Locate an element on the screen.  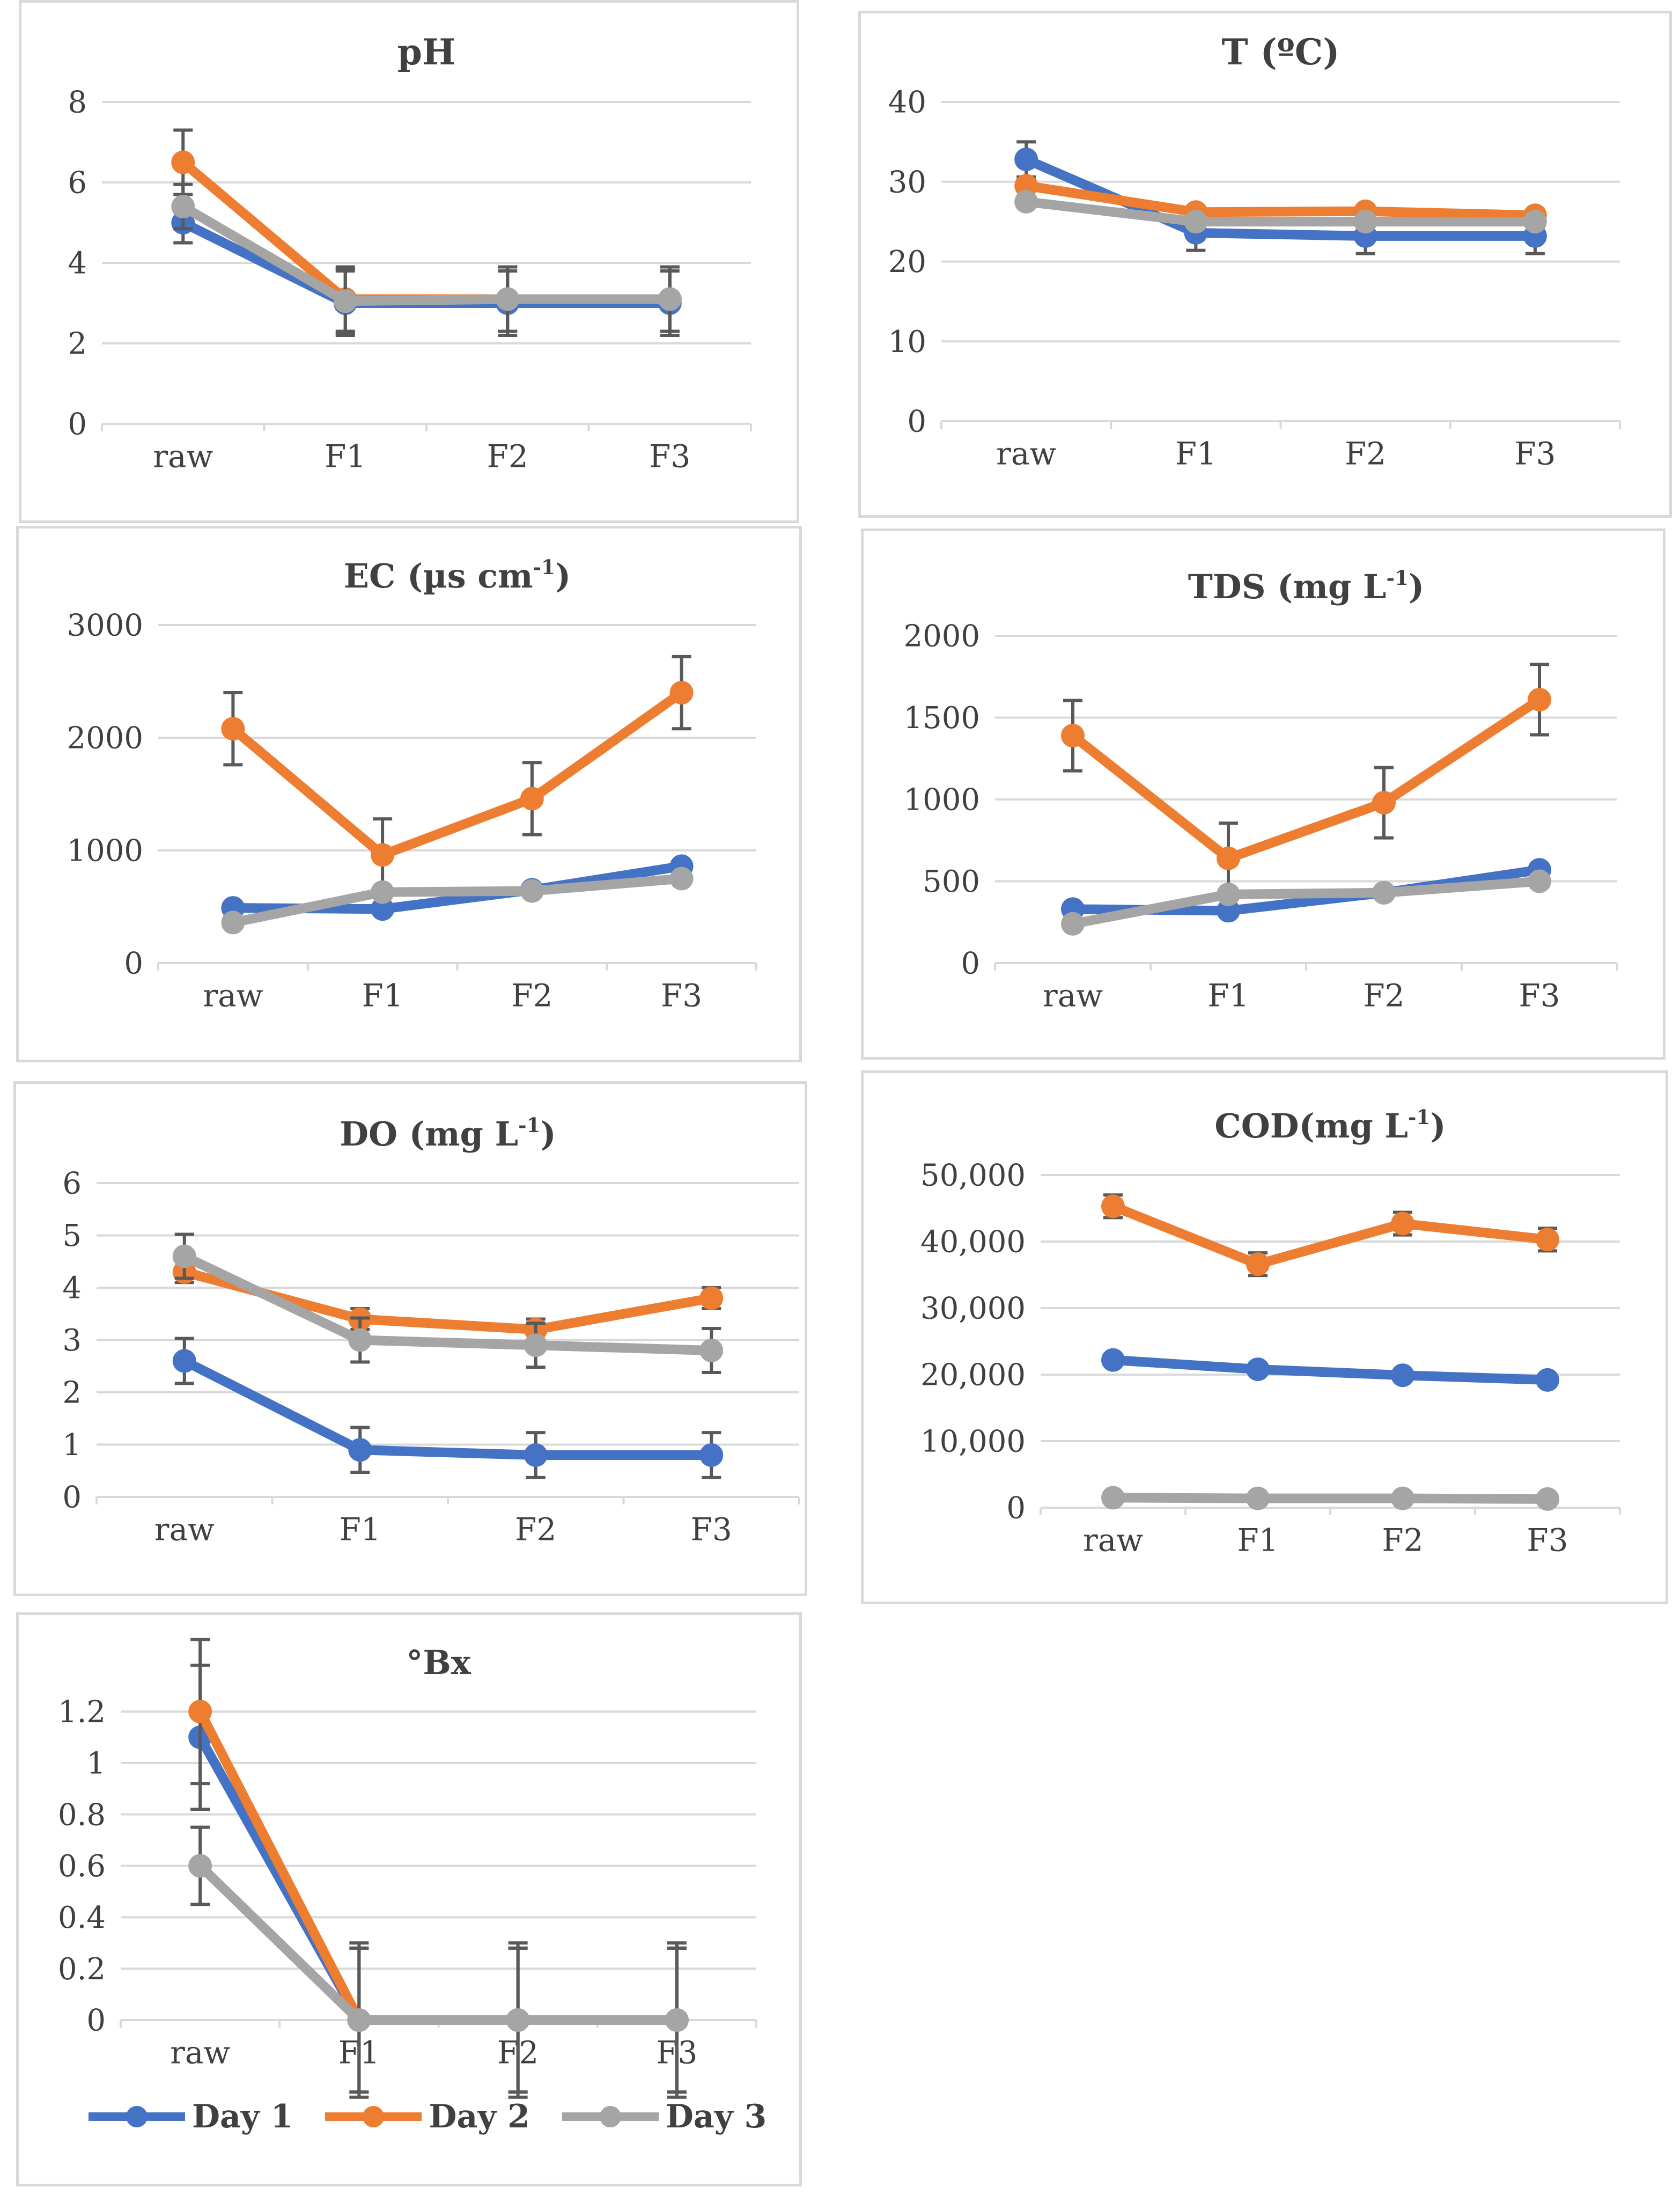
chart-panel-ph: 0 2 4 6 8 raw F1 F2 F3 pH is located at coordinates (409, 261).